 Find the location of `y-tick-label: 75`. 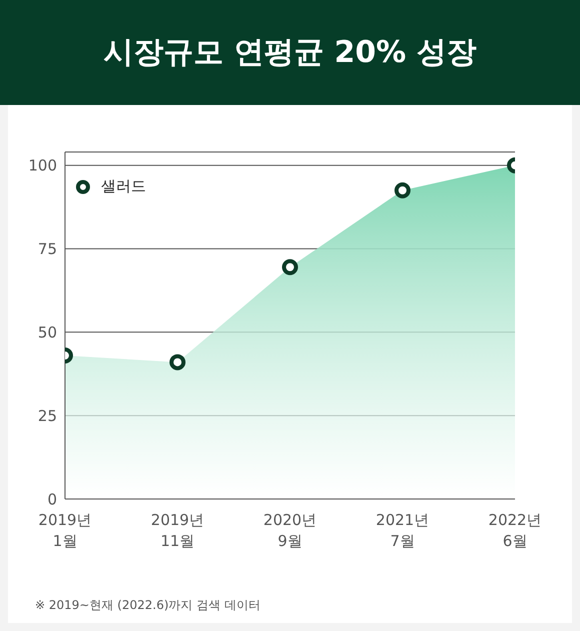

y-tick-label: 75 is located at coordinates (47, 249).